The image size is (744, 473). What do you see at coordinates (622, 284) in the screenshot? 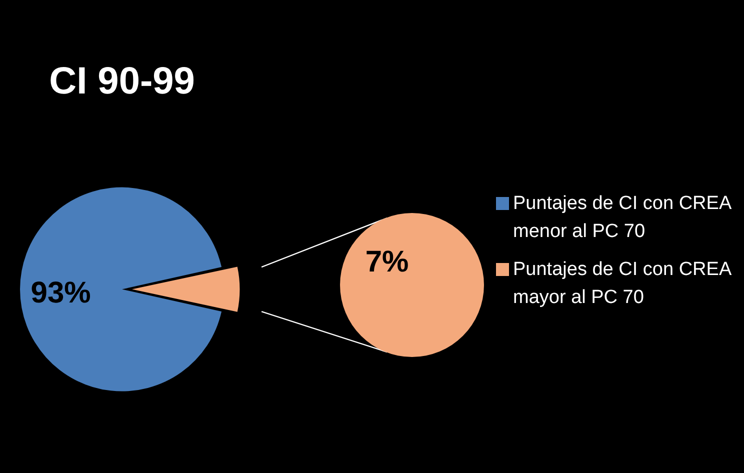
I see `legend-label: Puntajes de CI con CREA mayor al PC 70` at bounding box center [622, 284].